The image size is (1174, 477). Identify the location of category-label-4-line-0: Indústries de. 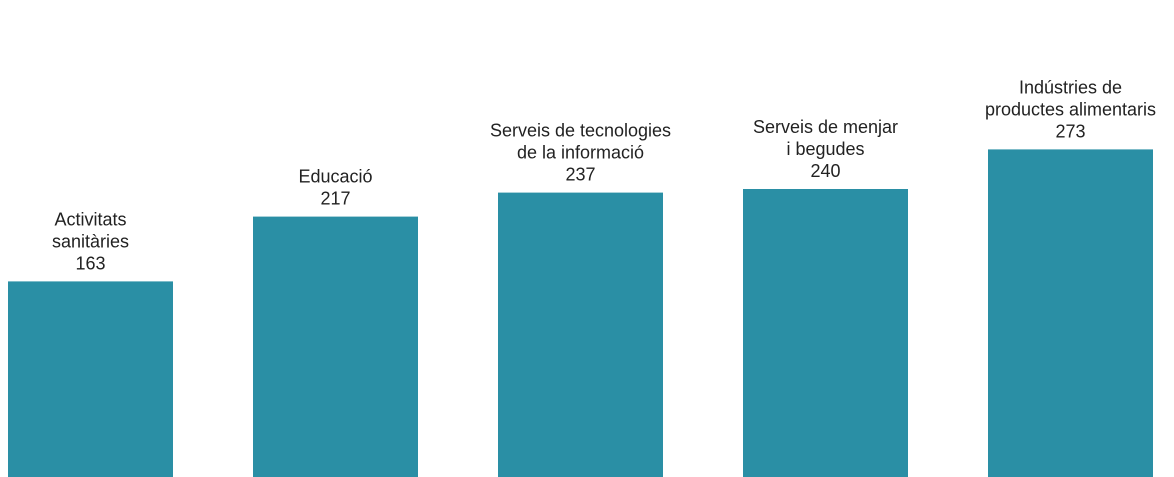
(1070, 87).